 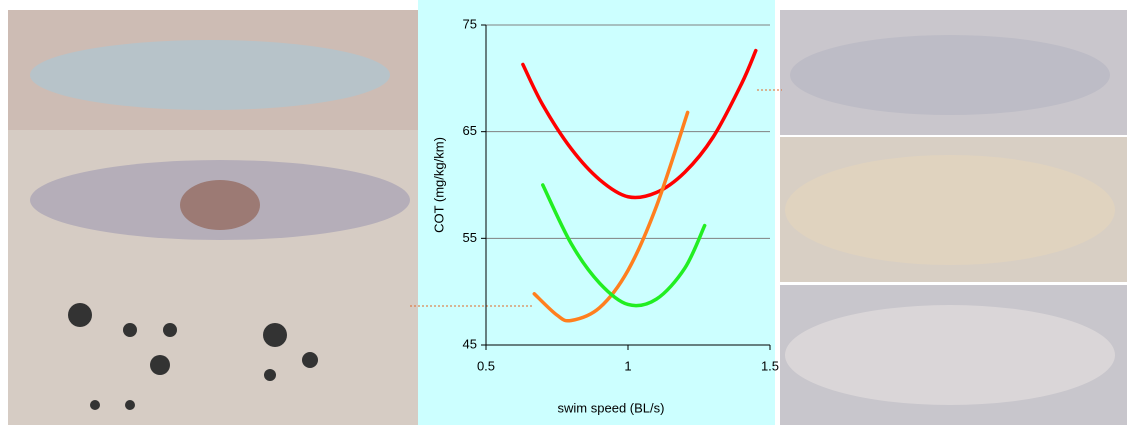 I want to click on x-tick-label: 0.5, so click(x=486, y=365).